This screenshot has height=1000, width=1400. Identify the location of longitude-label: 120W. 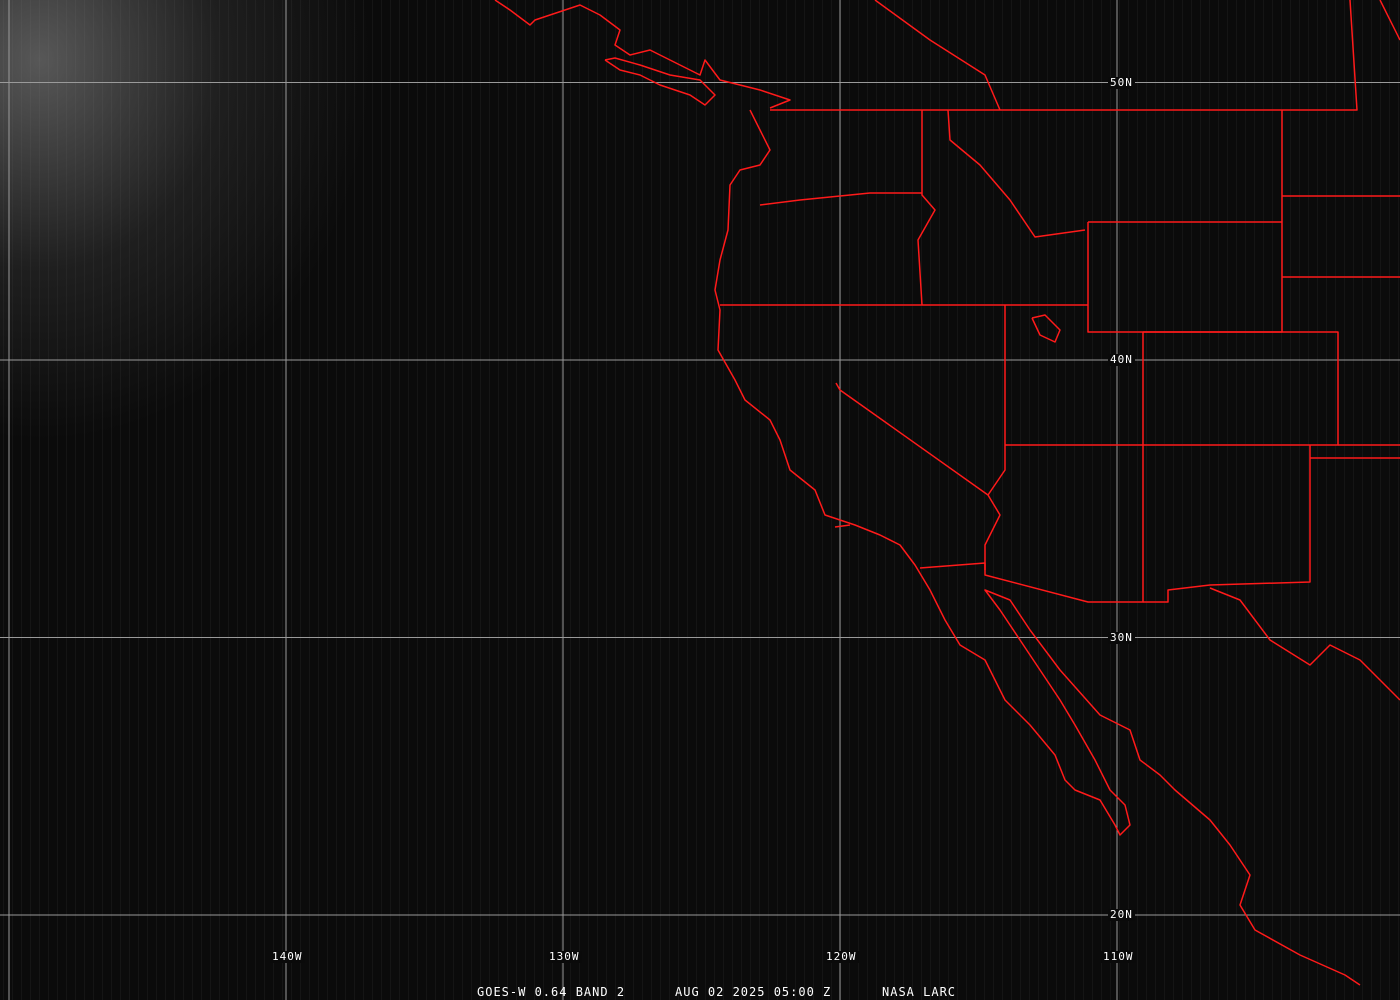
(841, 956).